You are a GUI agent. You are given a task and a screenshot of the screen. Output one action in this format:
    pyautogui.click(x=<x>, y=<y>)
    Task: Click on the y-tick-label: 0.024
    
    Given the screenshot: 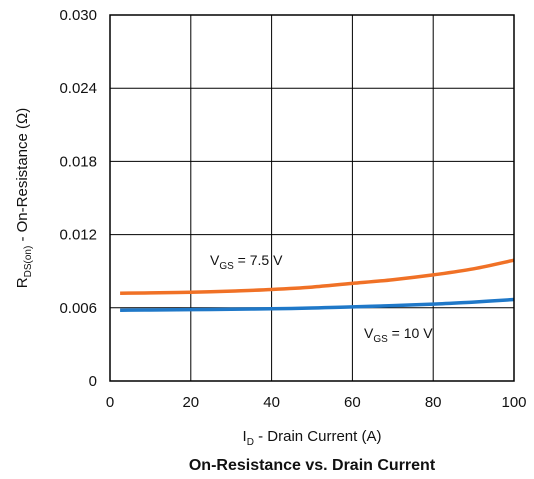 What is the action you would take?
    pyautogui.click(x=78, y=88)
    